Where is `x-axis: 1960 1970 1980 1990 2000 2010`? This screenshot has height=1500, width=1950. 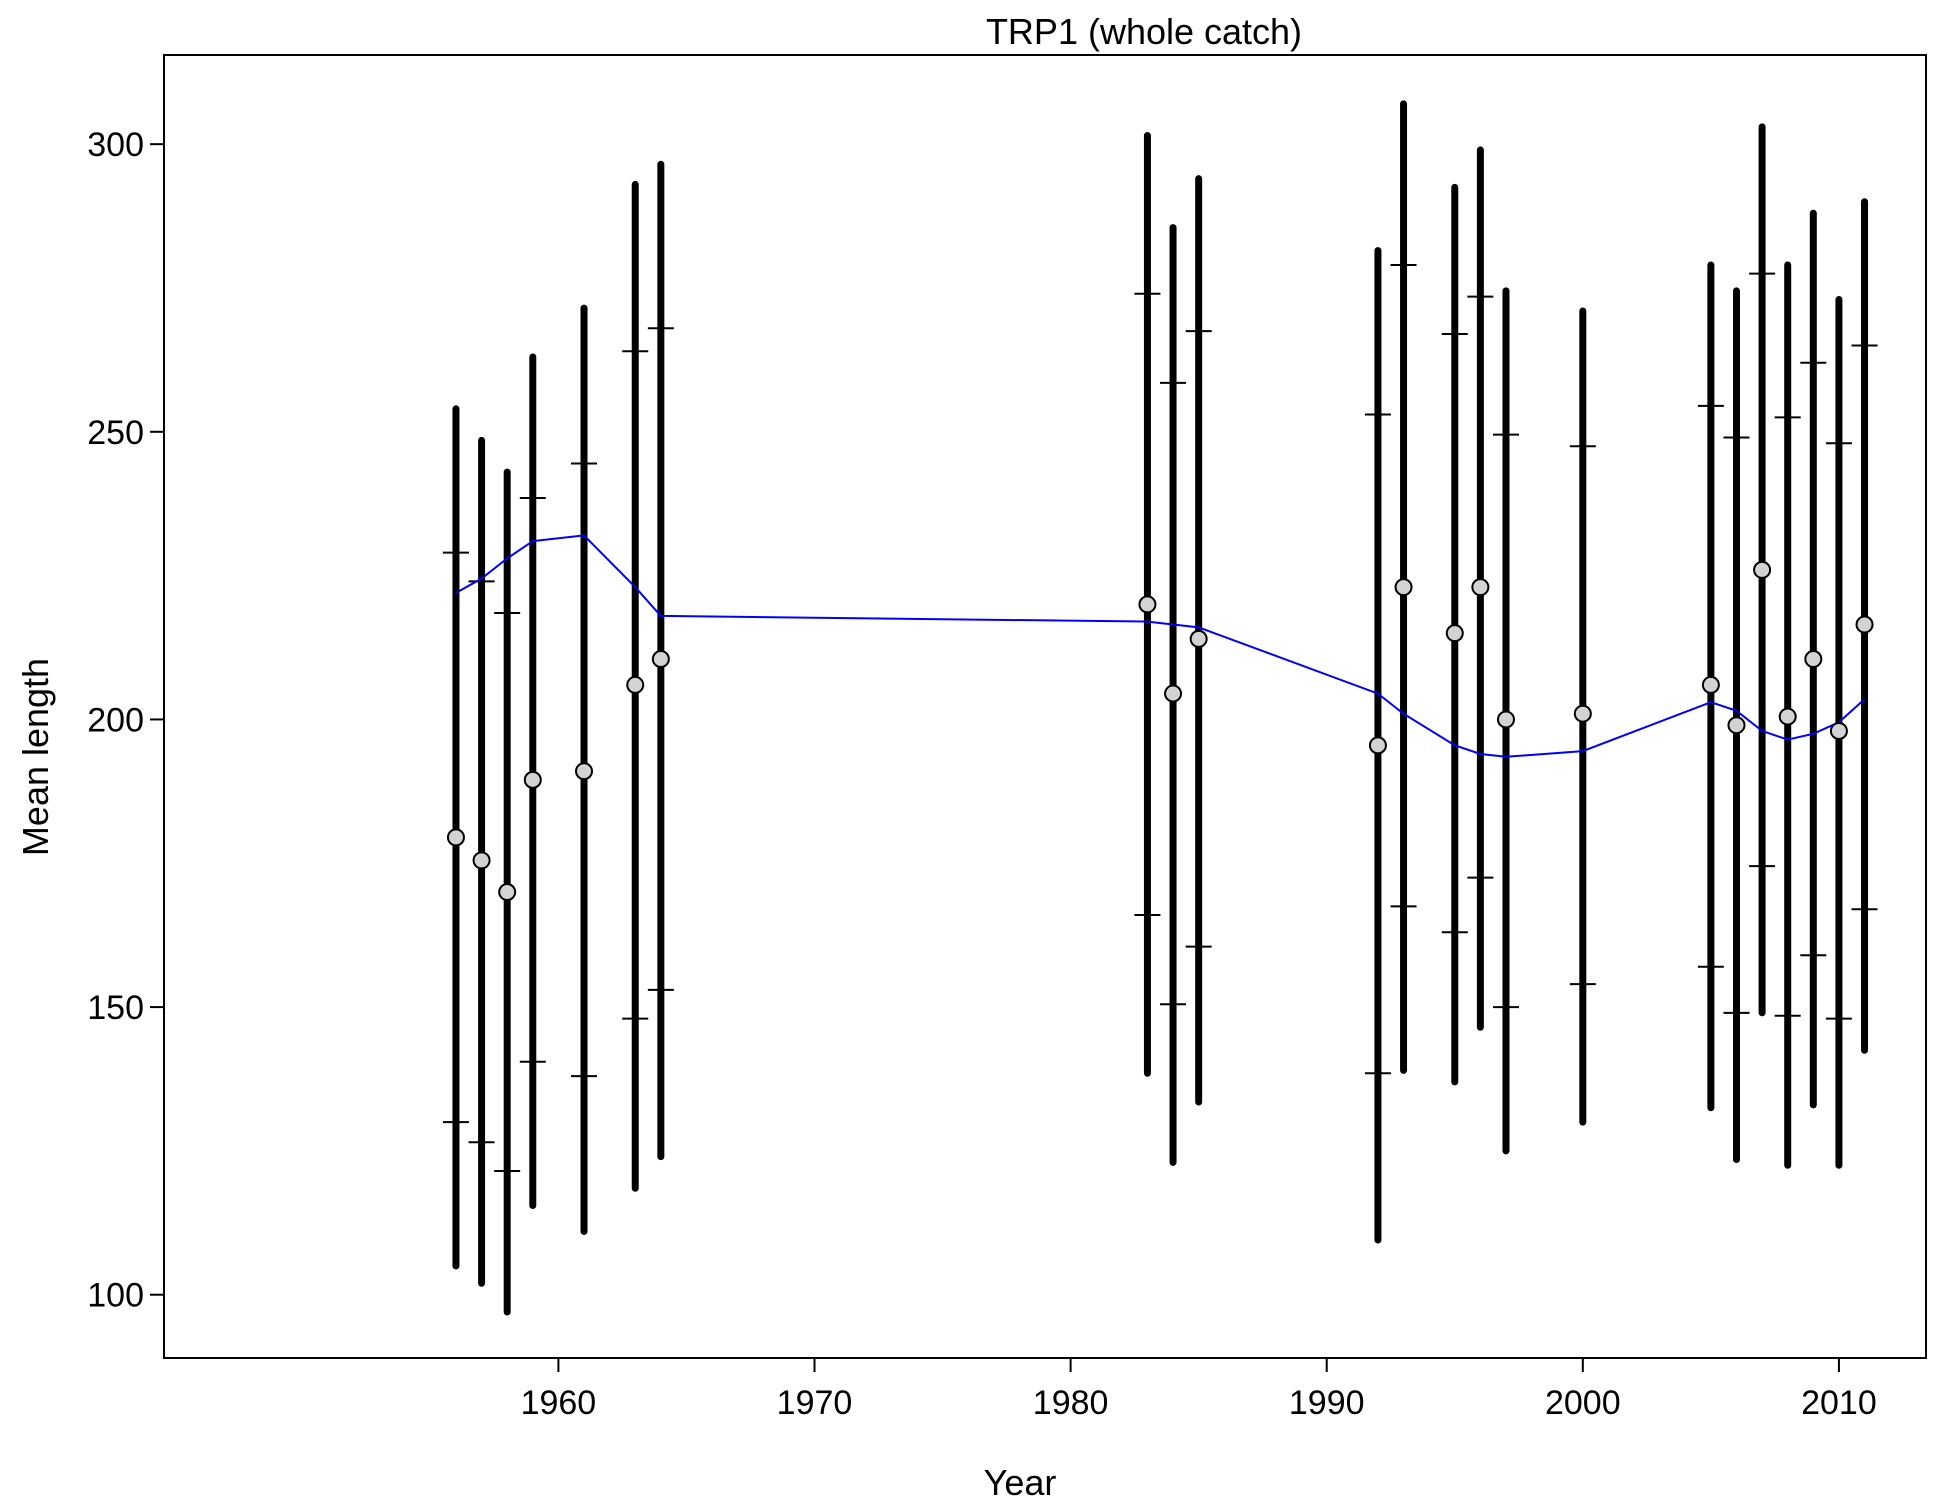
x-axis: 1960 1970 1980 1990 2000 2010 is located at coordinates (1199, 1390).